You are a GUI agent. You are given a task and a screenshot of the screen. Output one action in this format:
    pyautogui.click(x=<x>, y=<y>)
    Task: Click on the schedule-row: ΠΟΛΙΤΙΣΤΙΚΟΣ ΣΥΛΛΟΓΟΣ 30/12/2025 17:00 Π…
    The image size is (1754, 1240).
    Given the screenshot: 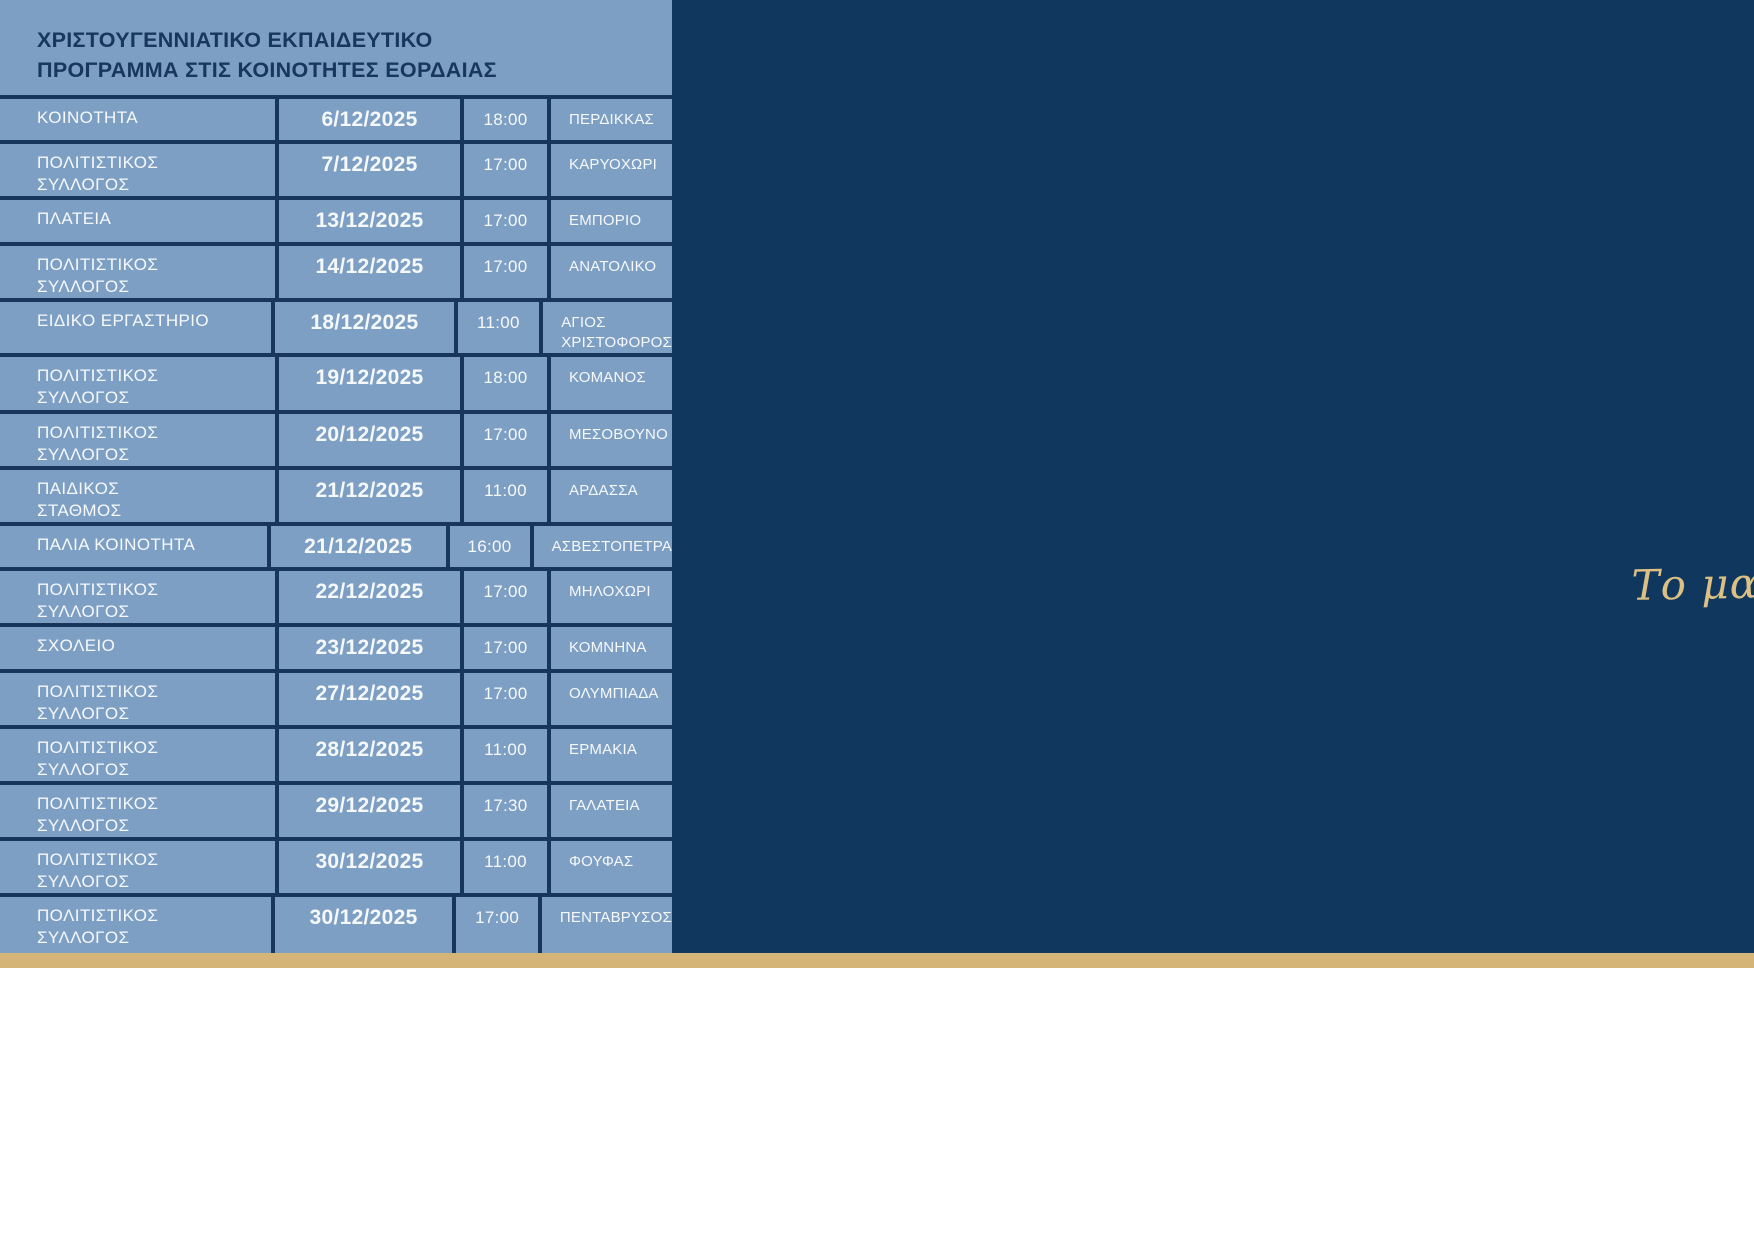 What is the action you would take?
    pyautogui.click(x=336, y=923)
    